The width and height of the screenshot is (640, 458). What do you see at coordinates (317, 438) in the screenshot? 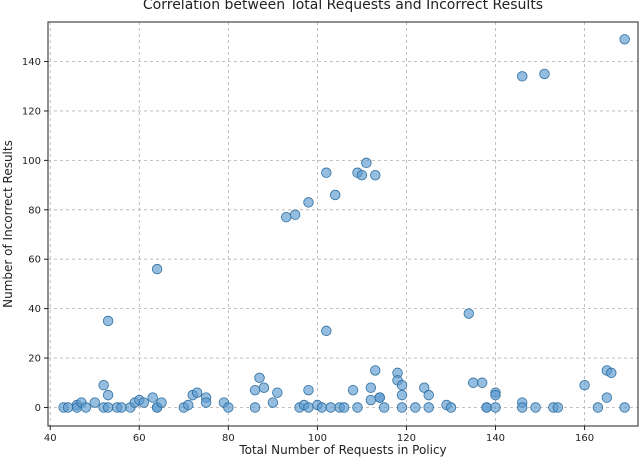
I see `x-tick-label: 100` at bounding box center [317, 438].